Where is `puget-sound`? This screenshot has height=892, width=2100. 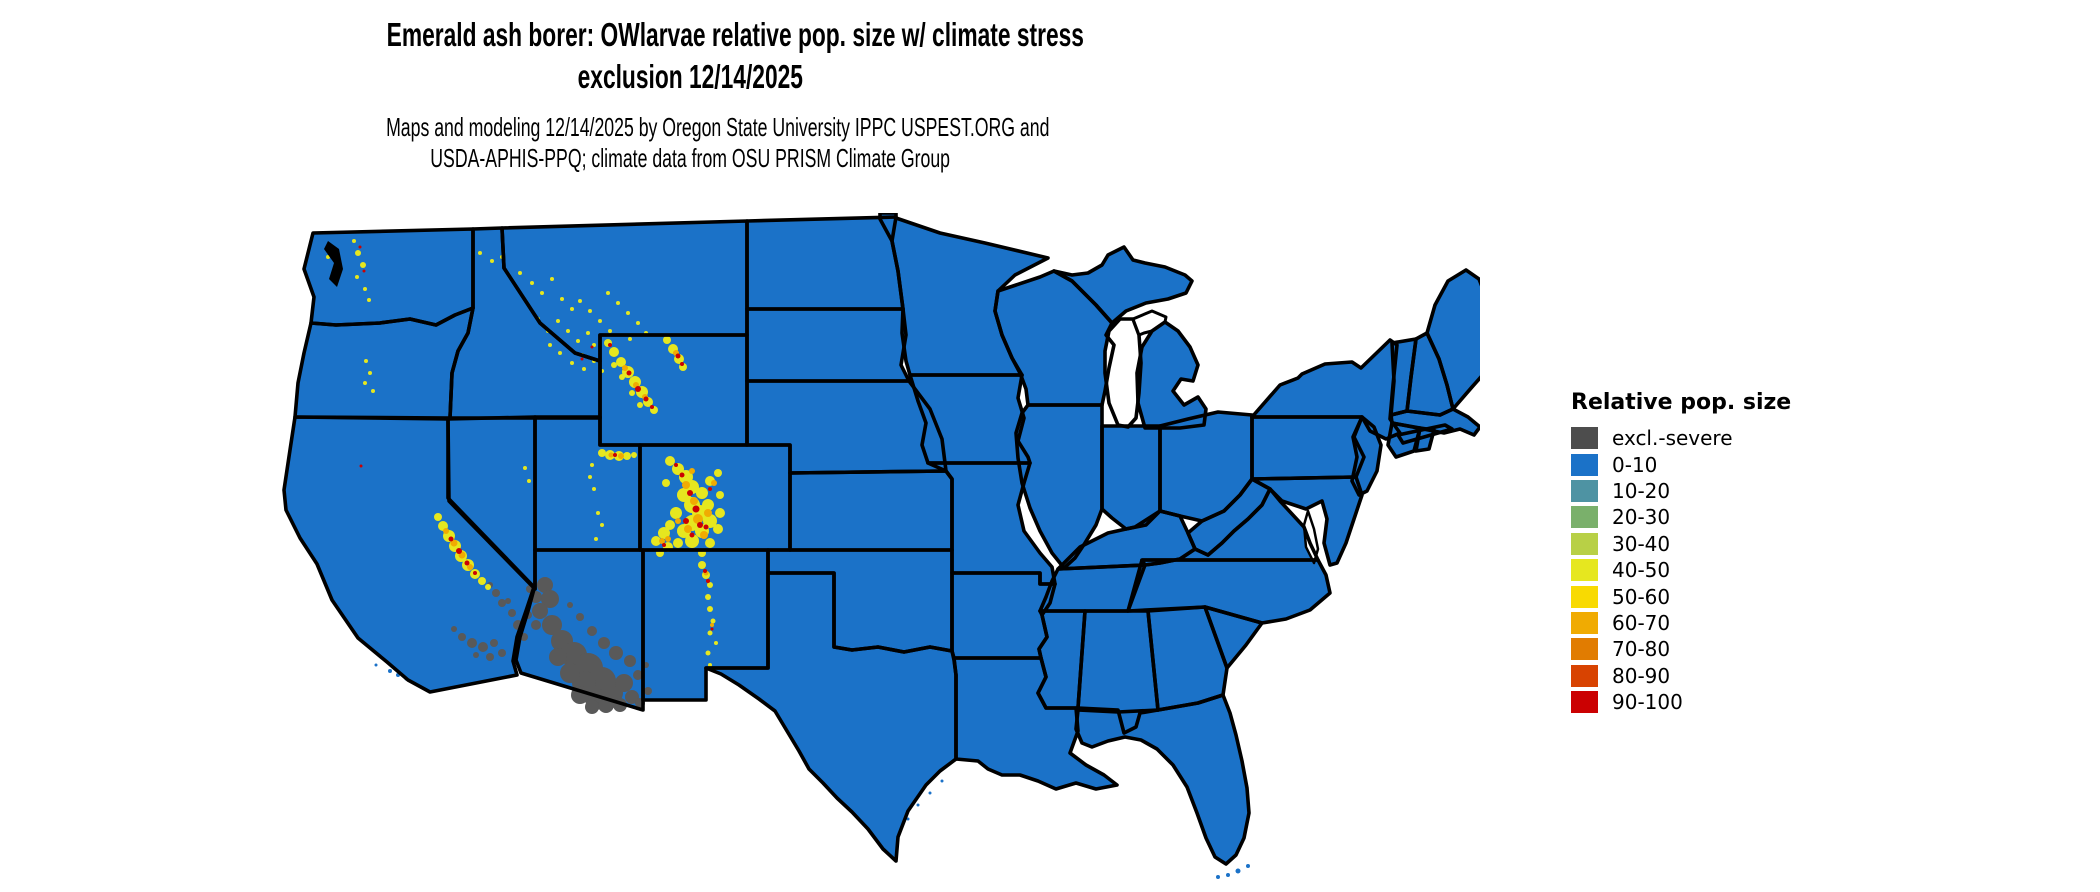
puget-sound is located at coordinates (333, 264).